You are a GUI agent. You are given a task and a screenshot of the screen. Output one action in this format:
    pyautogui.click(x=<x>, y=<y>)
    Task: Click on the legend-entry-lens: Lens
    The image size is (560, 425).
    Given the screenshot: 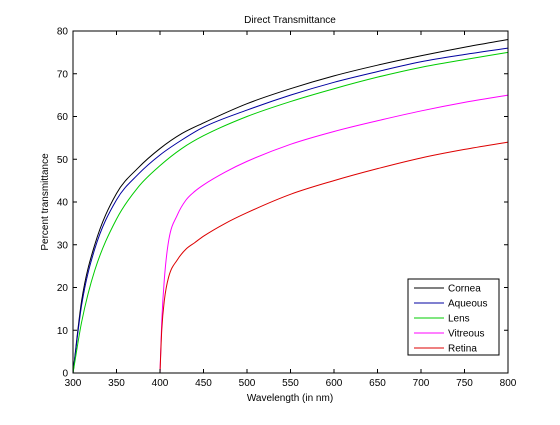 What is the action you would take?
    pyautogui.click(x=442, y=319)
    